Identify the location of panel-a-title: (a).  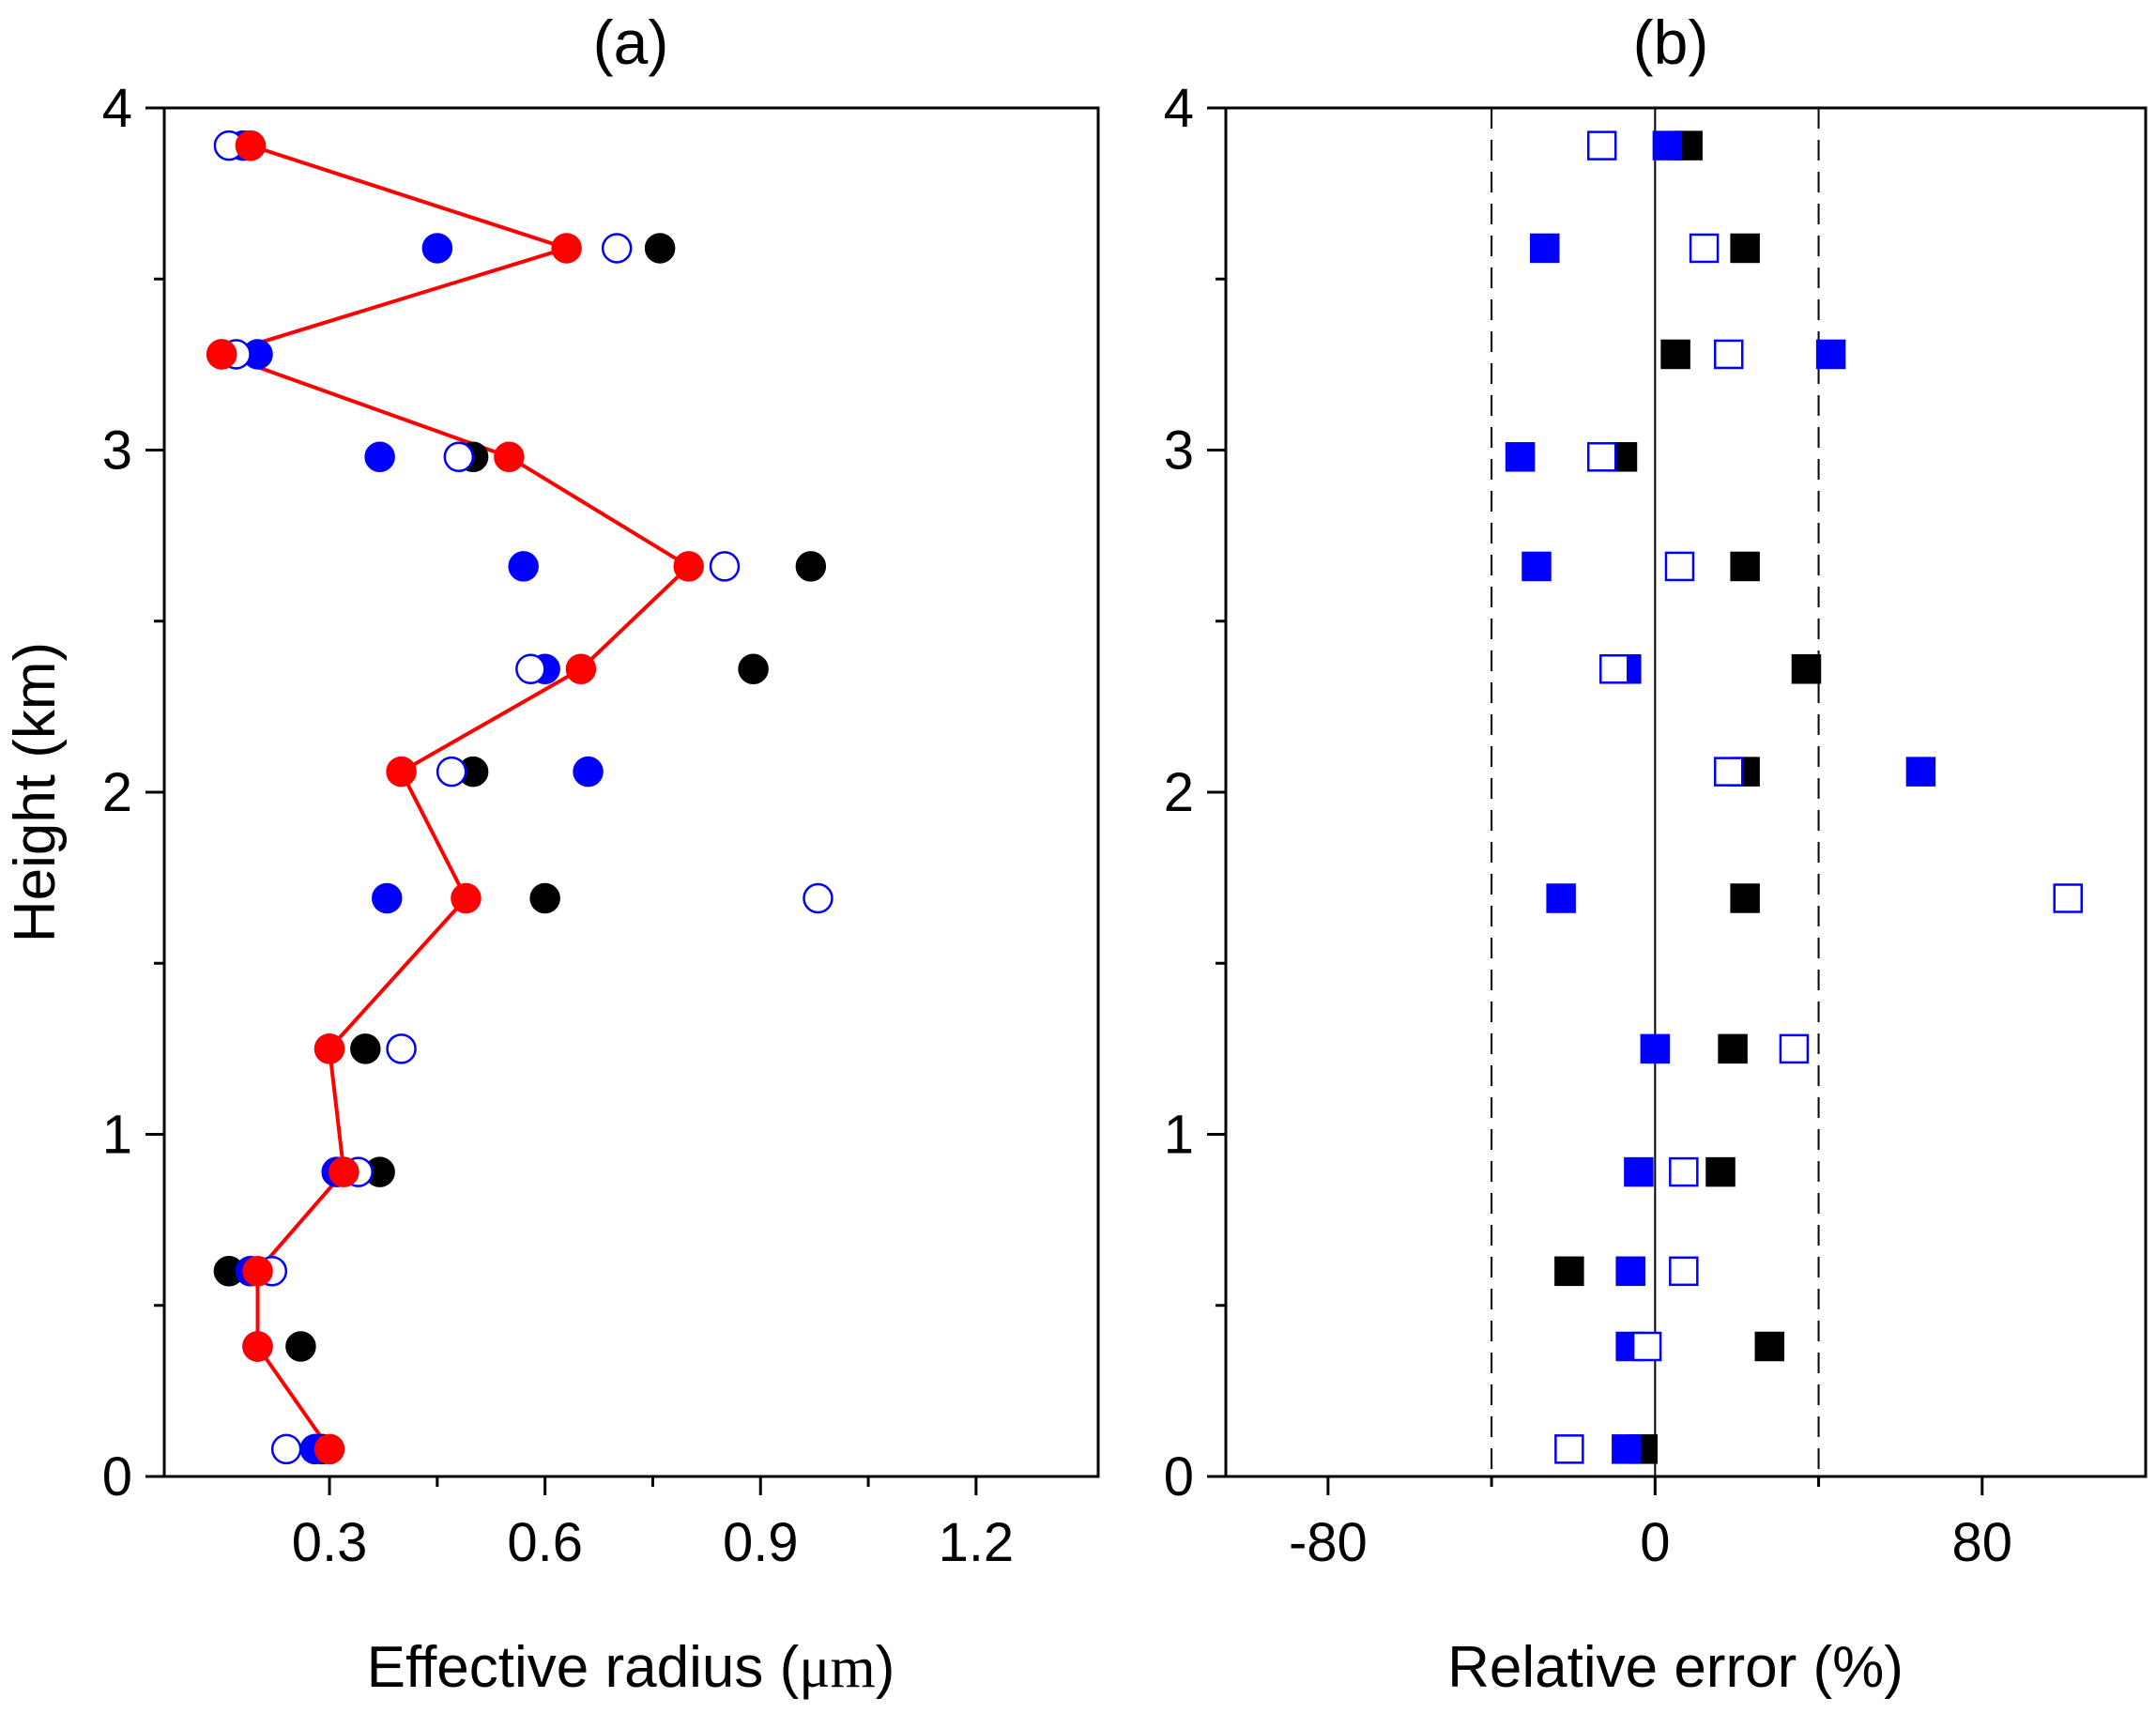
(631, 42).